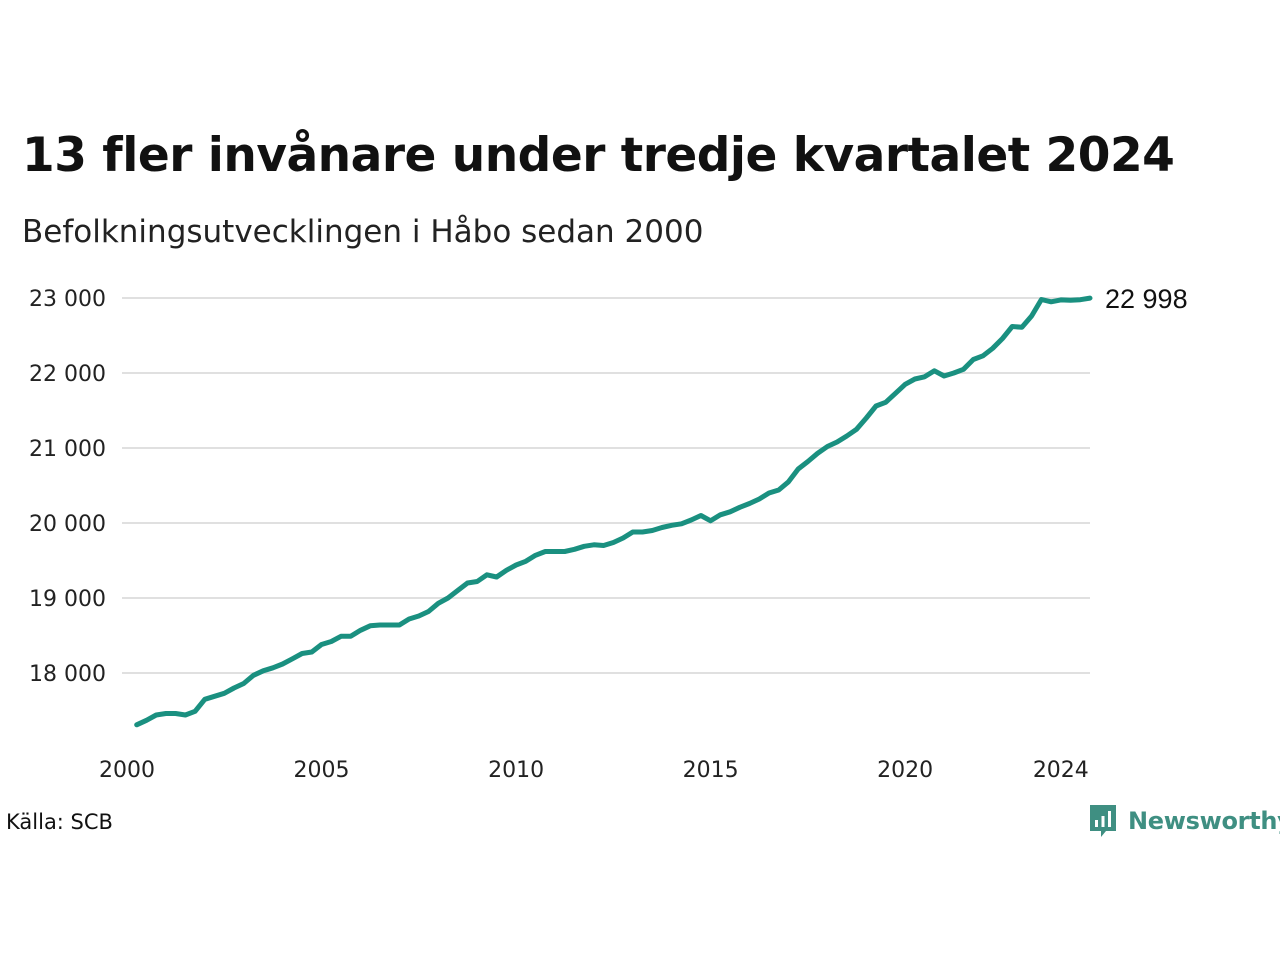  What do you see at coordinates (711, 770) in the screenshot?
I see `x-tick-label: 2015` at bounding box center [711, 770].